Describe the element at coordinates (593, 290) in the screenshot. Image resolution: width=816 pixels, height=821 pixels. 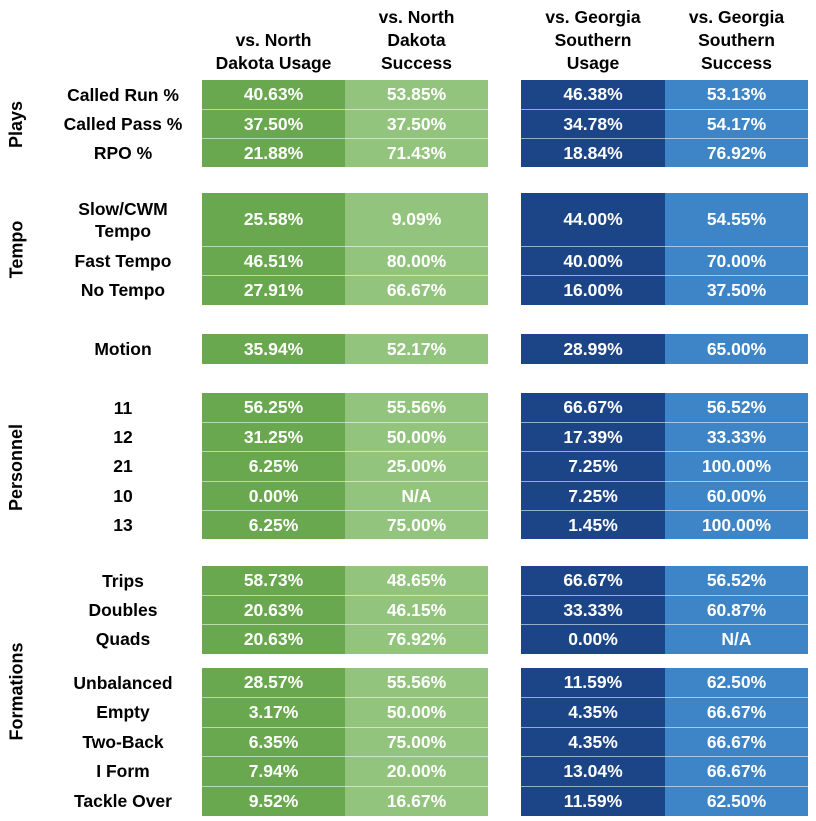
I see `cell-gs-usage: 16.00%` at that location.